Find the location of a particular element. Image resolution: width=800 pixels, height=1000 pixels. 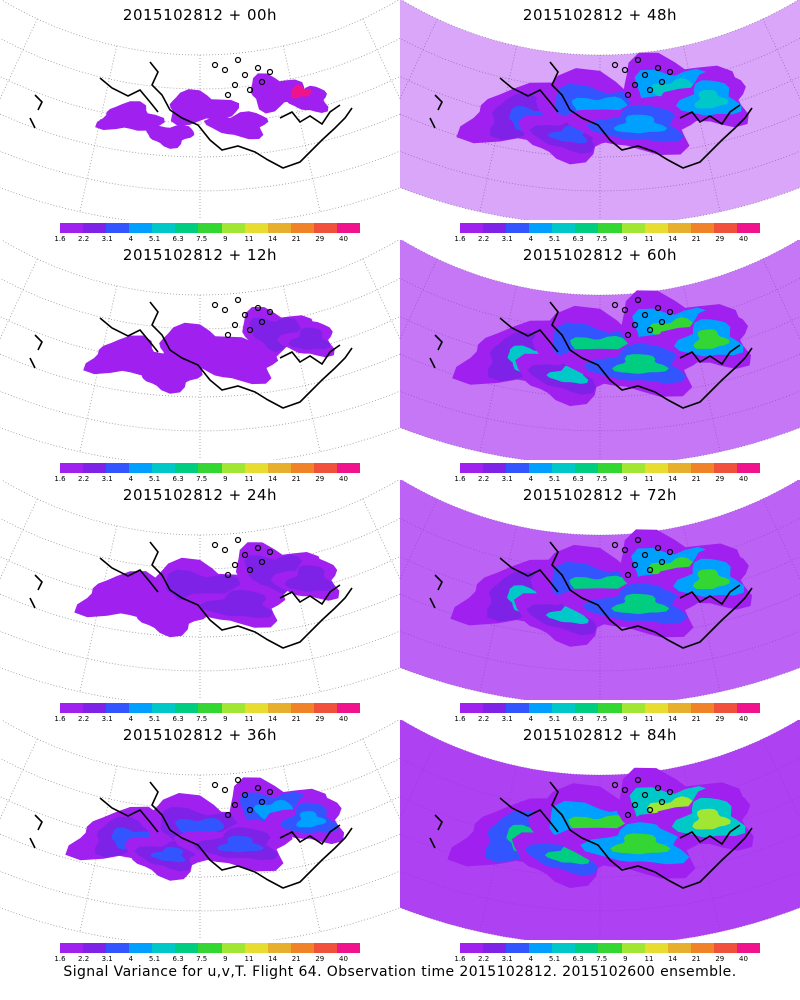

colorbar-tick-label: 3.1 is located at coordinates (507, 719).